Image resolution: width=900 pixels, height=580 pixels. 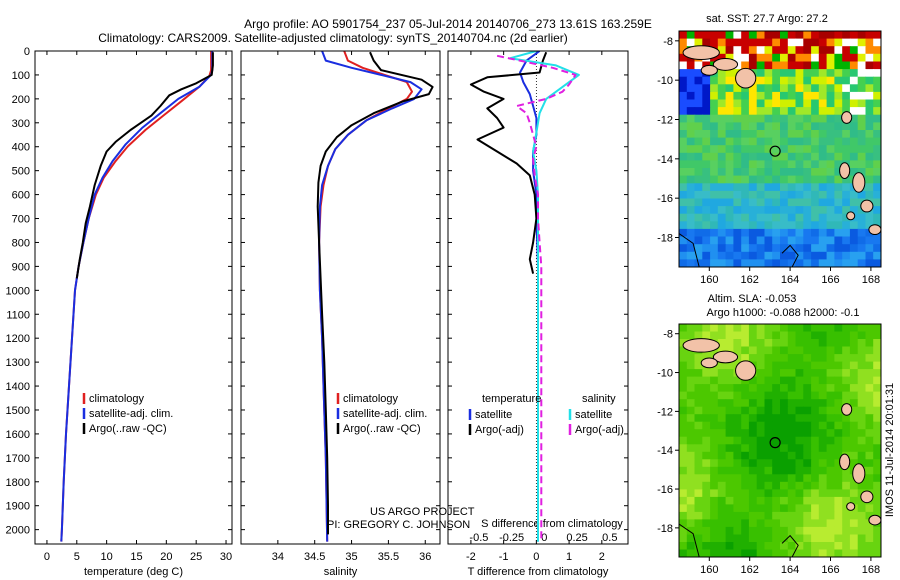 I want to click on legend-label: Argo(-adj), so click(x=599, y=430).